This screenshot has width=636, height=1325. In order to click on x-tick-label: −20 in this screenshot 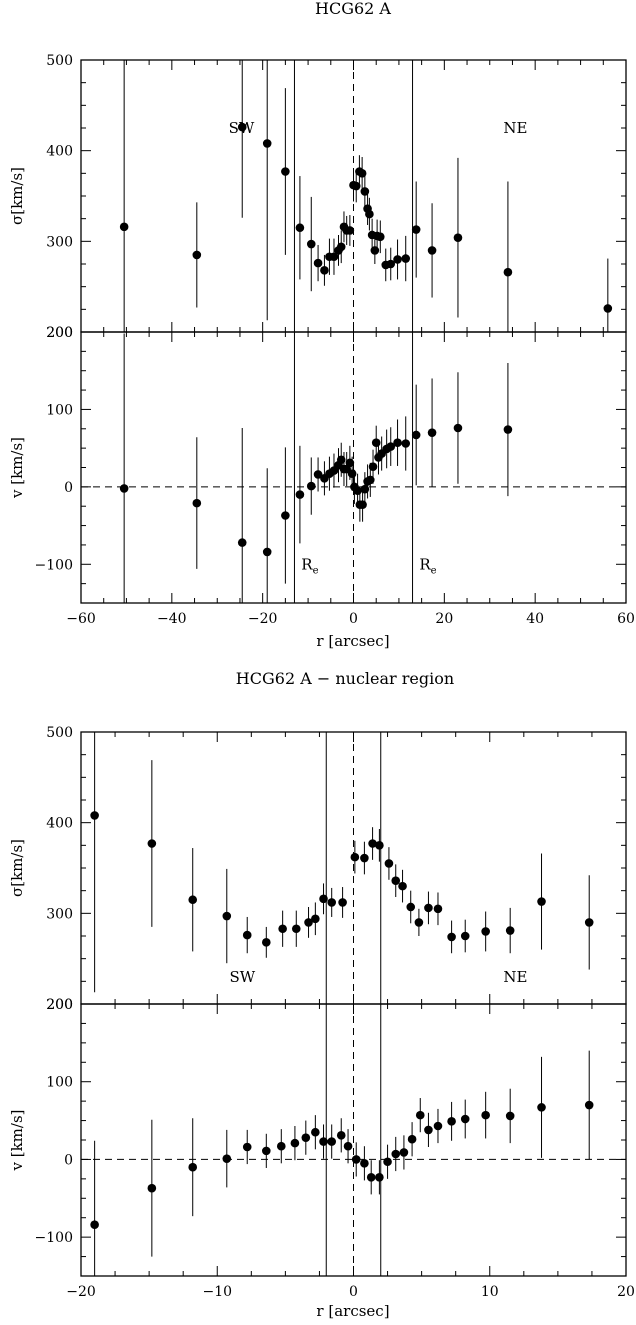, I will do `click(81, 1292)`.